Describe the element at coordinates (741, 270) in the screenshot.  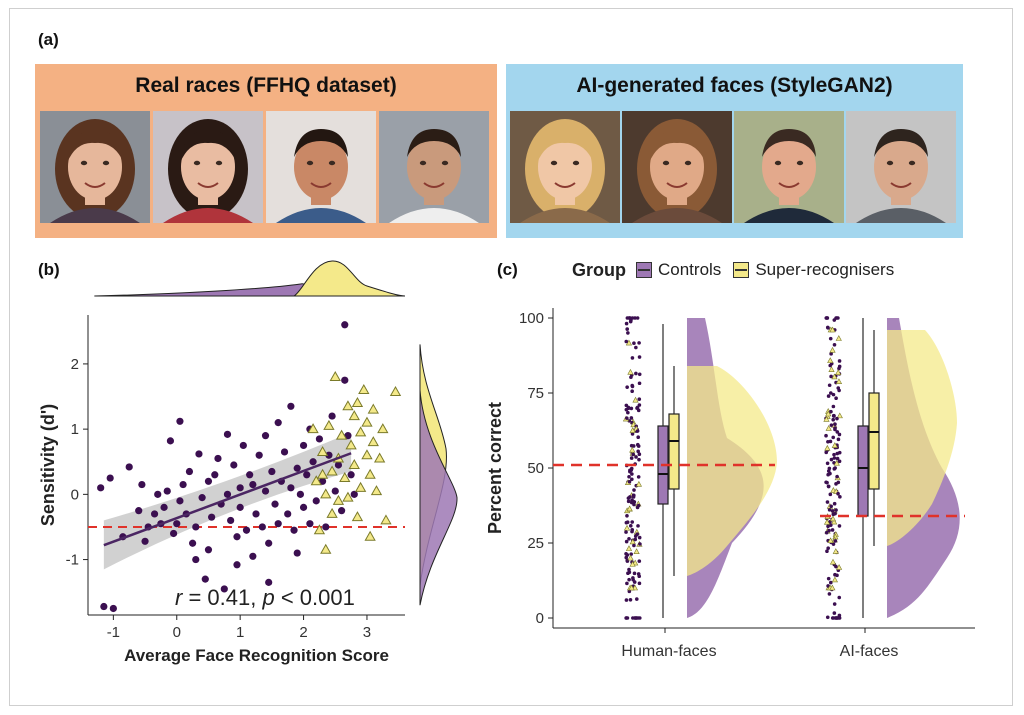
I see `legend-key-super-recognisers` at that location.